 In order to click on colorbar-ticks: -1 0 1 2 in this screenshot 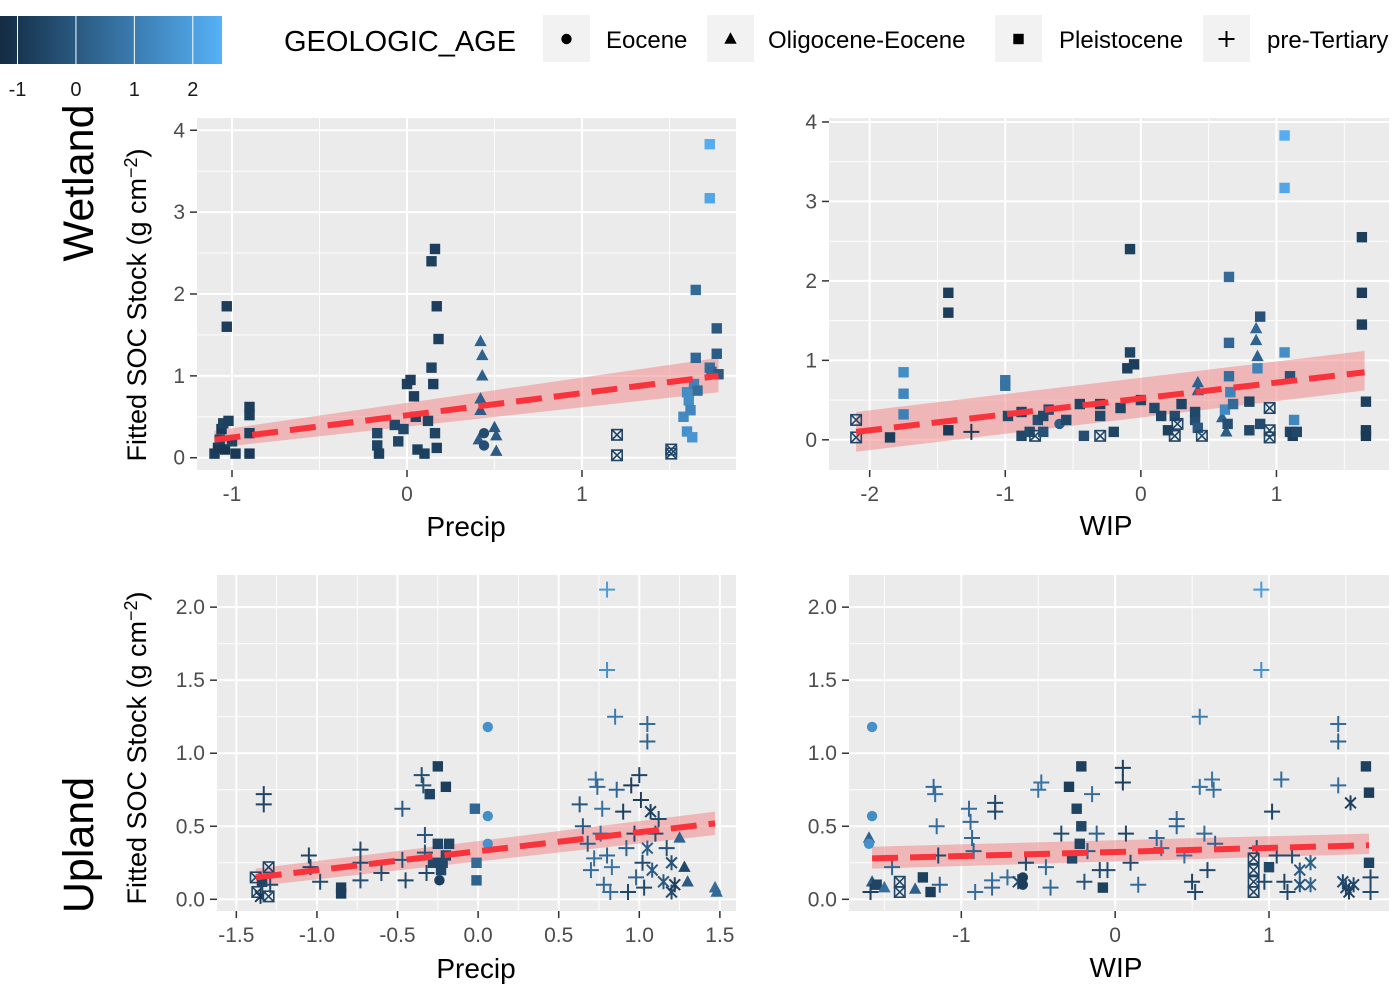, I will do `click(103, 58)`.